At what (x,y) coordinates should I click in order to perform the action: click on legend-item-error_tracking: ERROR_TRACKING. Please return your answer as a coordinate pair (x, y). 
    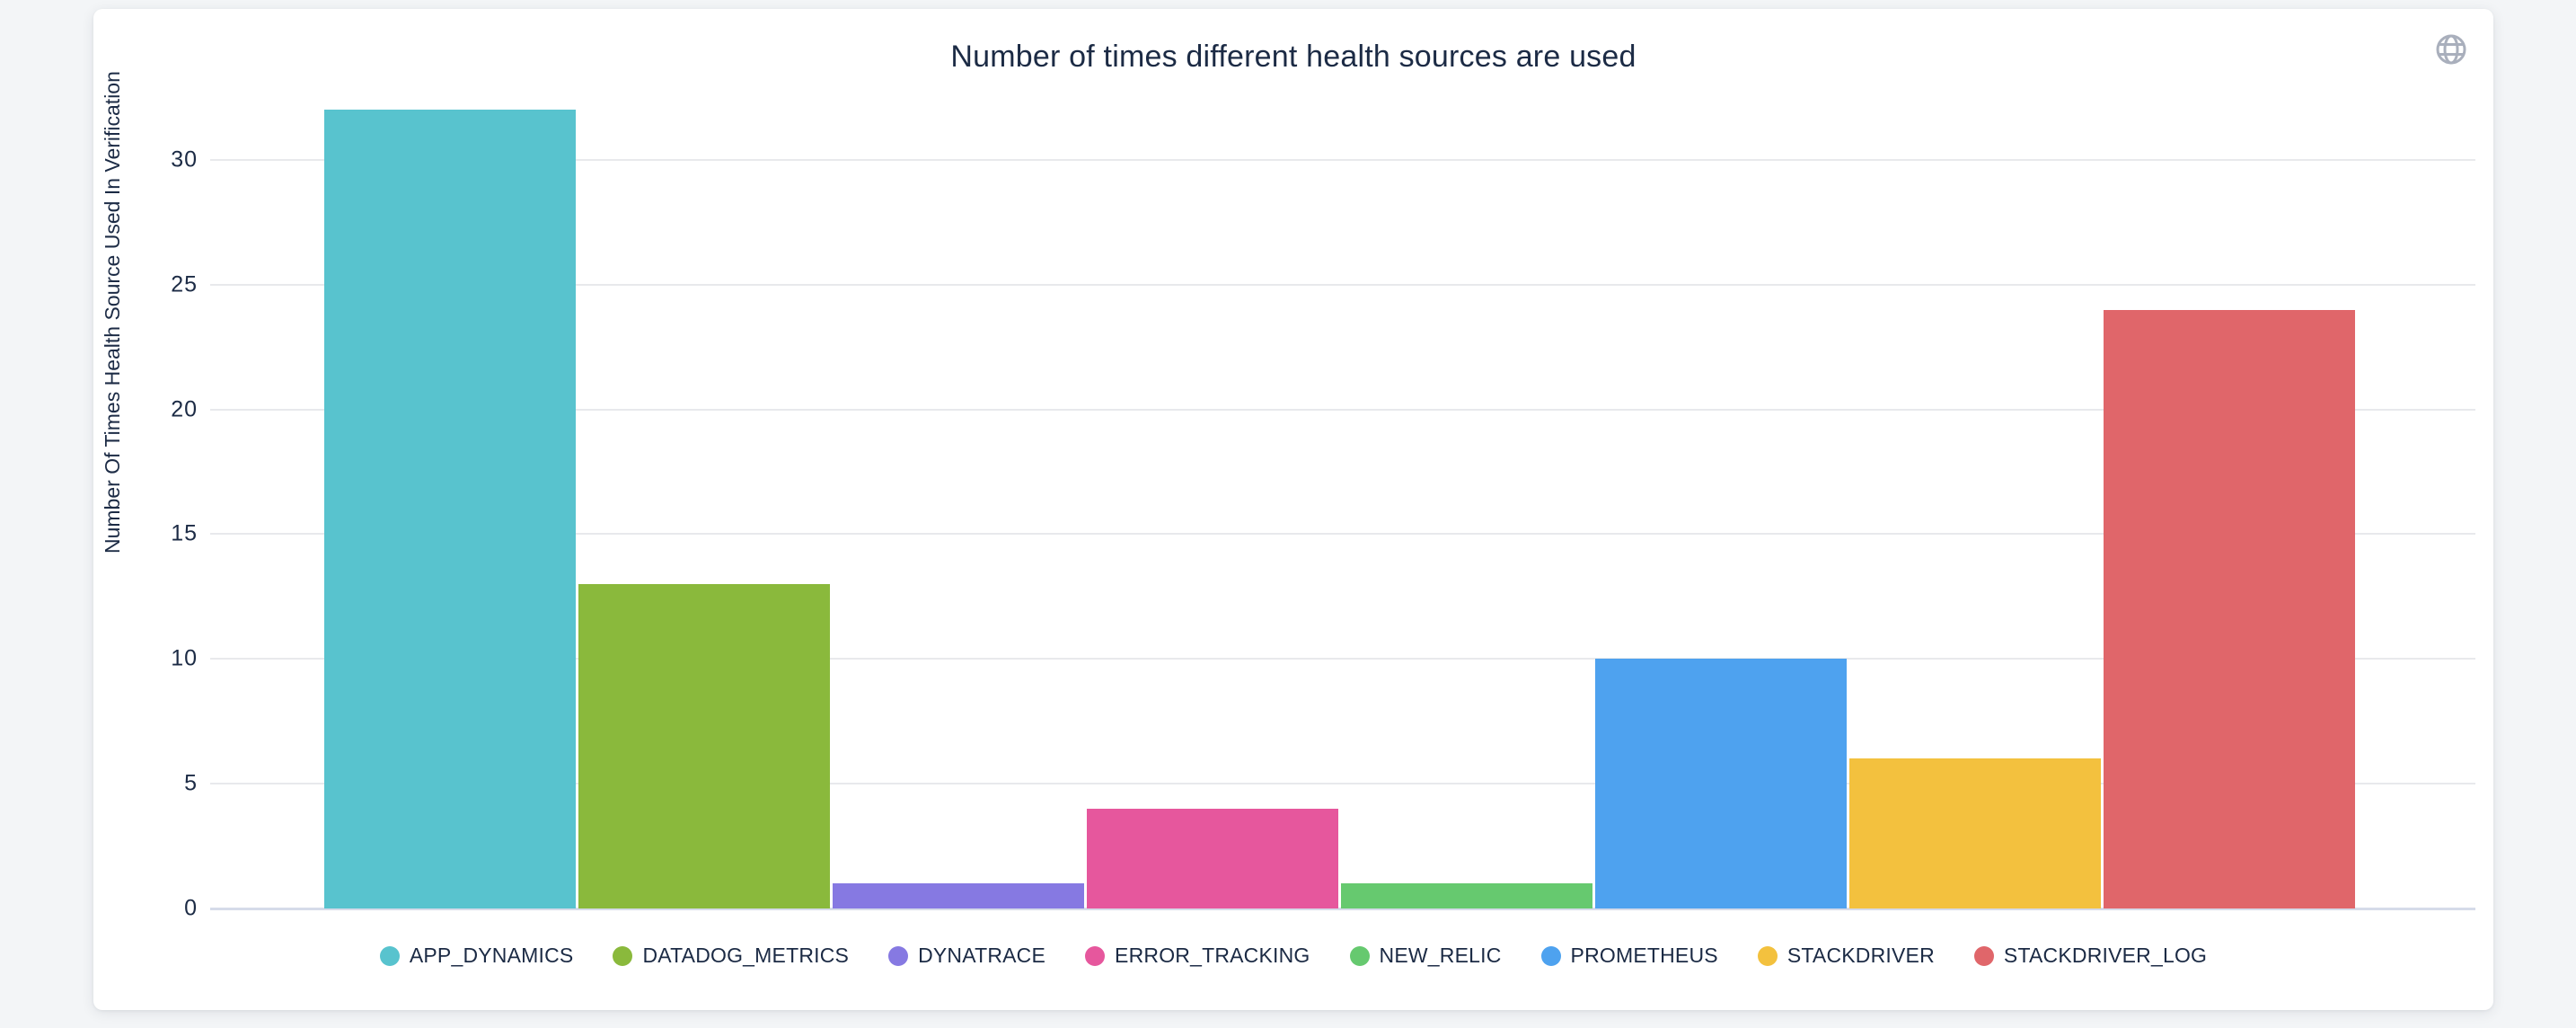
    Looking at the image, I should click on (1197, 956).